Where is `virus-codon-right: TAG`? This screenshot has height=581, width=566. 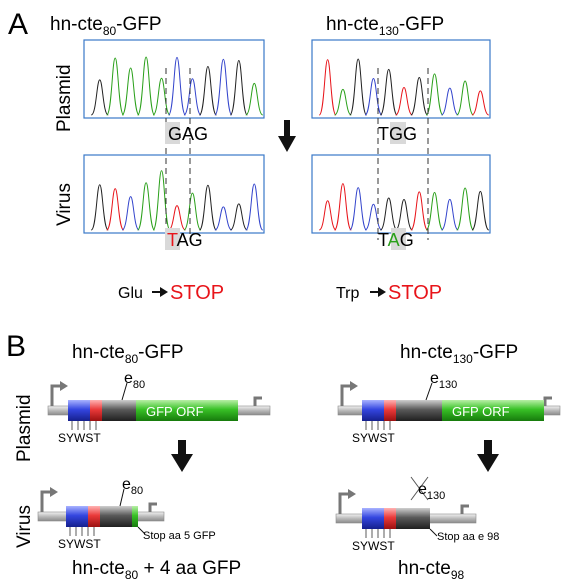
virus-codon-right: TAG is located at coordinates (396, 240).